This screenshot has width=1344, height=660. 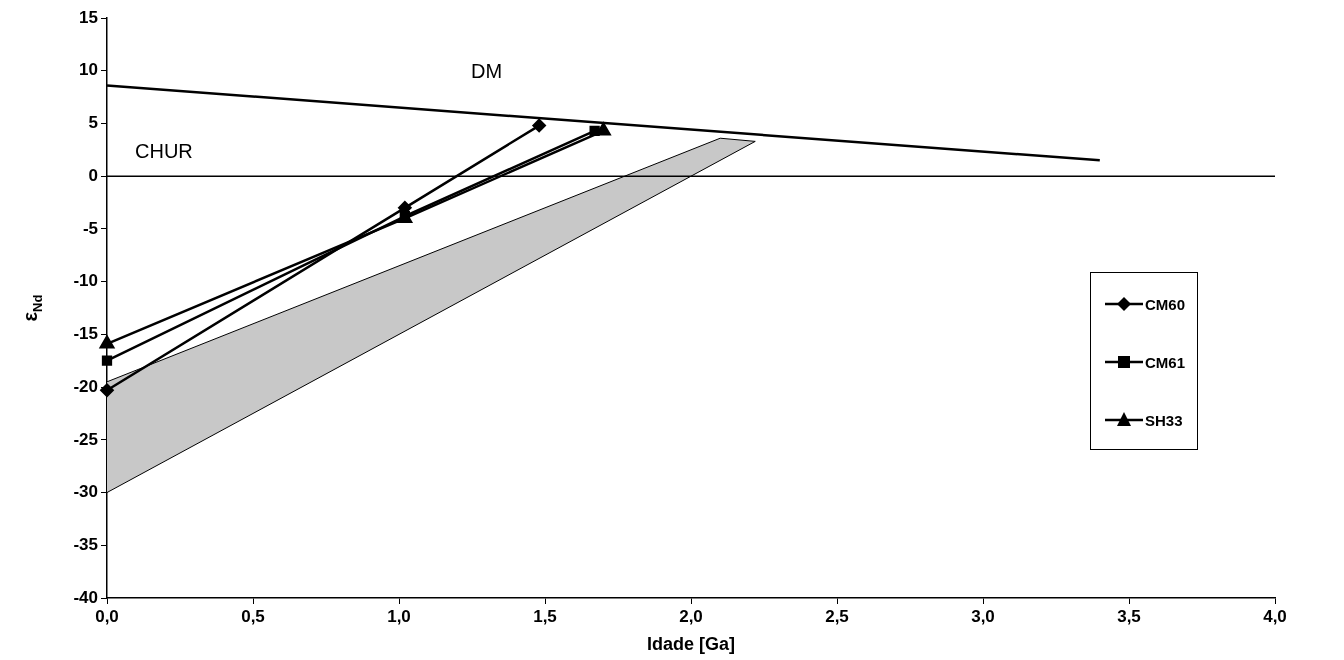 I want to click on x-tick-label: 2,5, so click(x=837, y=616).